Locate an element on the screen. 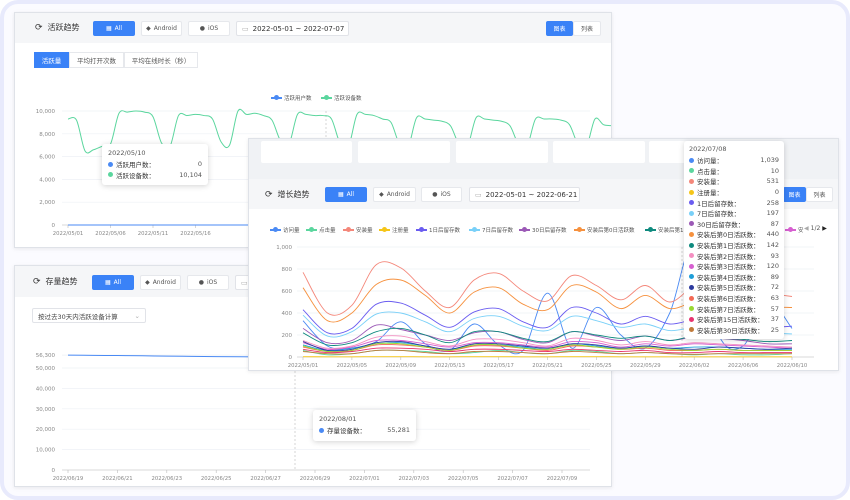 Image resolution: width=850 pixels, height=500 pixels. calculation-method-dropdown: 按过去30天内活跃设备计算 ⌄ is located at coordinates (89, 315).